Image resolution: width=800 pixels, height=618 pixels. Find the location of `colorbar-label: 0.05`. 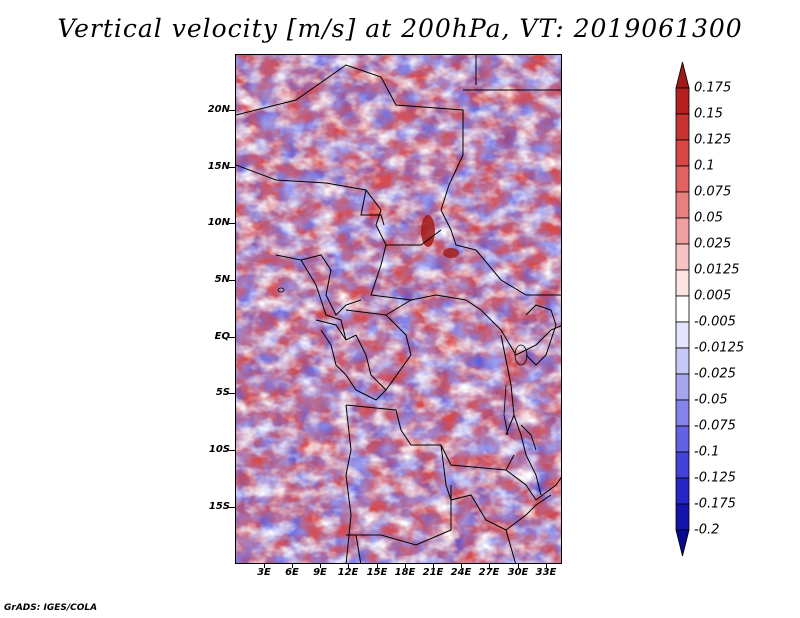

colorbar-label: 0.05 is located at coordinates (708, 218).